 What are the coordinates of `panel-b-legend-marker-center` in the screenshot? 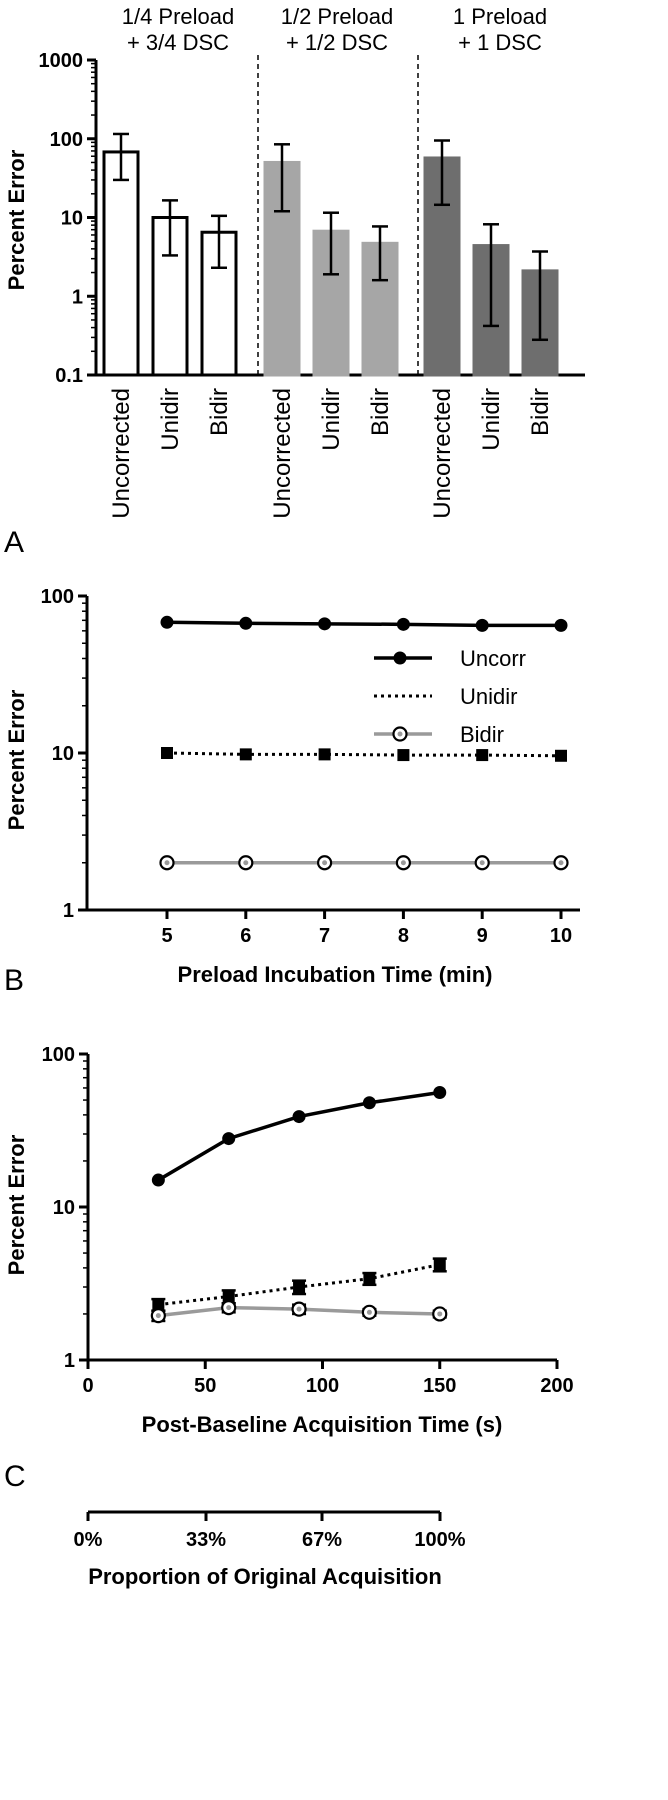 It's located at (400, 734).